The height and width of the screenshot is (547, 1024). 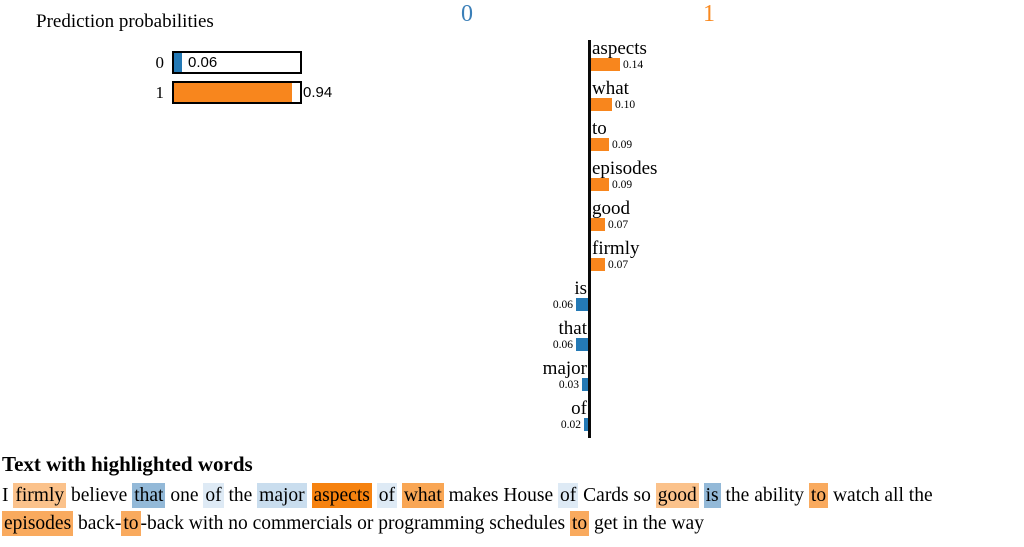 I want to click on word-highlight: what, so click(x=422, y=495).